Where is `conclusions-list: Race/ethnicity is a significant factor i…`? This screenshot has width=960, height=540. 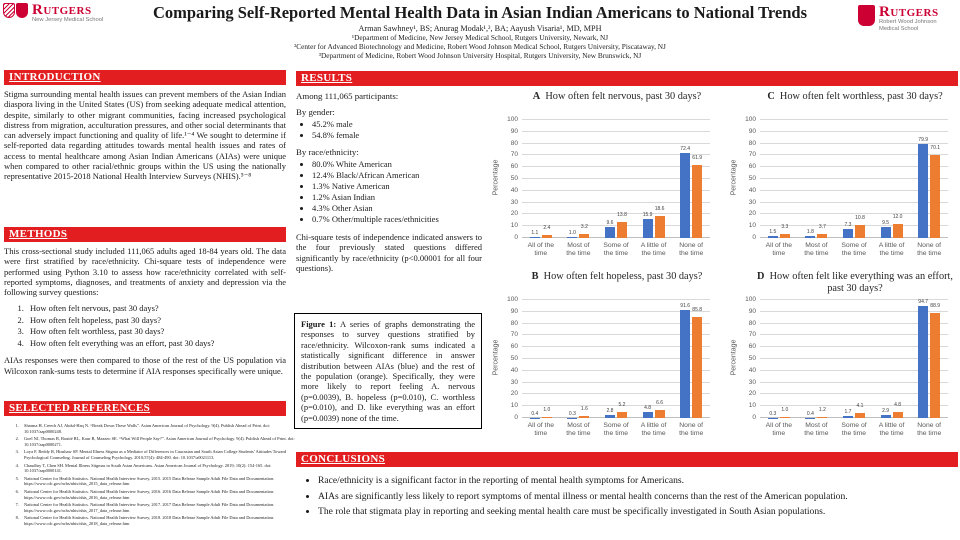 conclusions-list: Race/ethnicity is a significant factor i… is located at coordinates (630, 498).